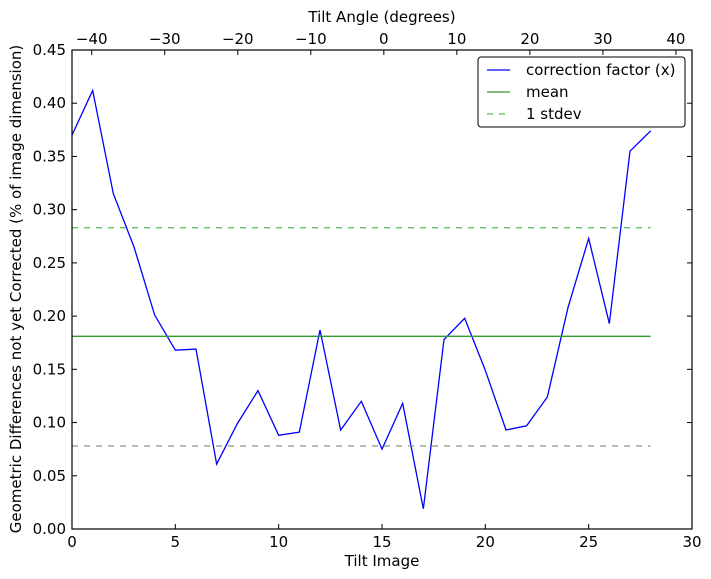  What do you see at coordinates (278, 542) in the screenshot?
I see `x-tick-label: 10` at bounding box center [278, 542].